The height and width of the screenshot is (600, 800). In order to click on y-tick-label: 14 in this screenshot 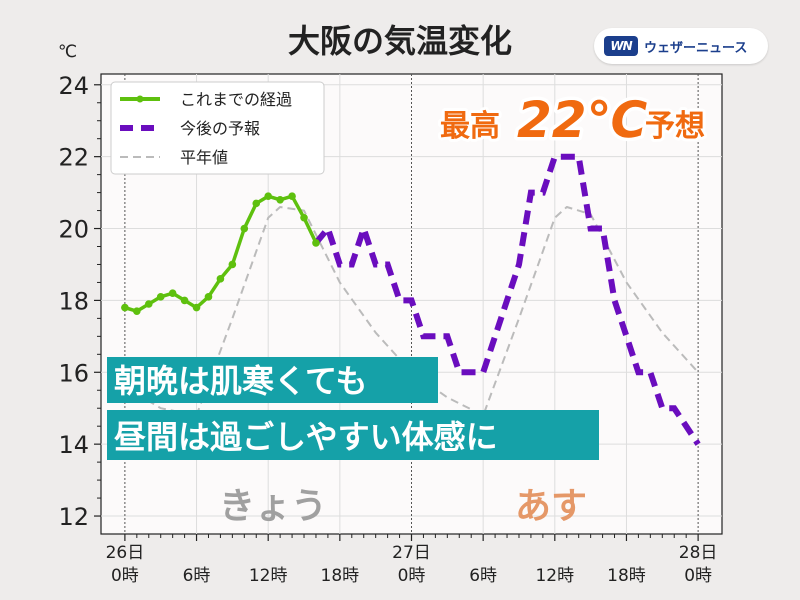, I will do `click(73, 445)`.